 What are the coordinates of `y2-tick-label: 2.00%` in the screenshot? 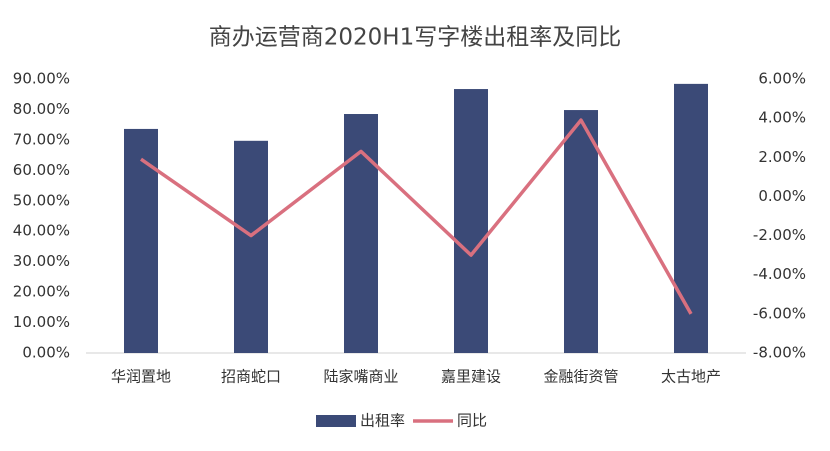 It's located at (782, 157).